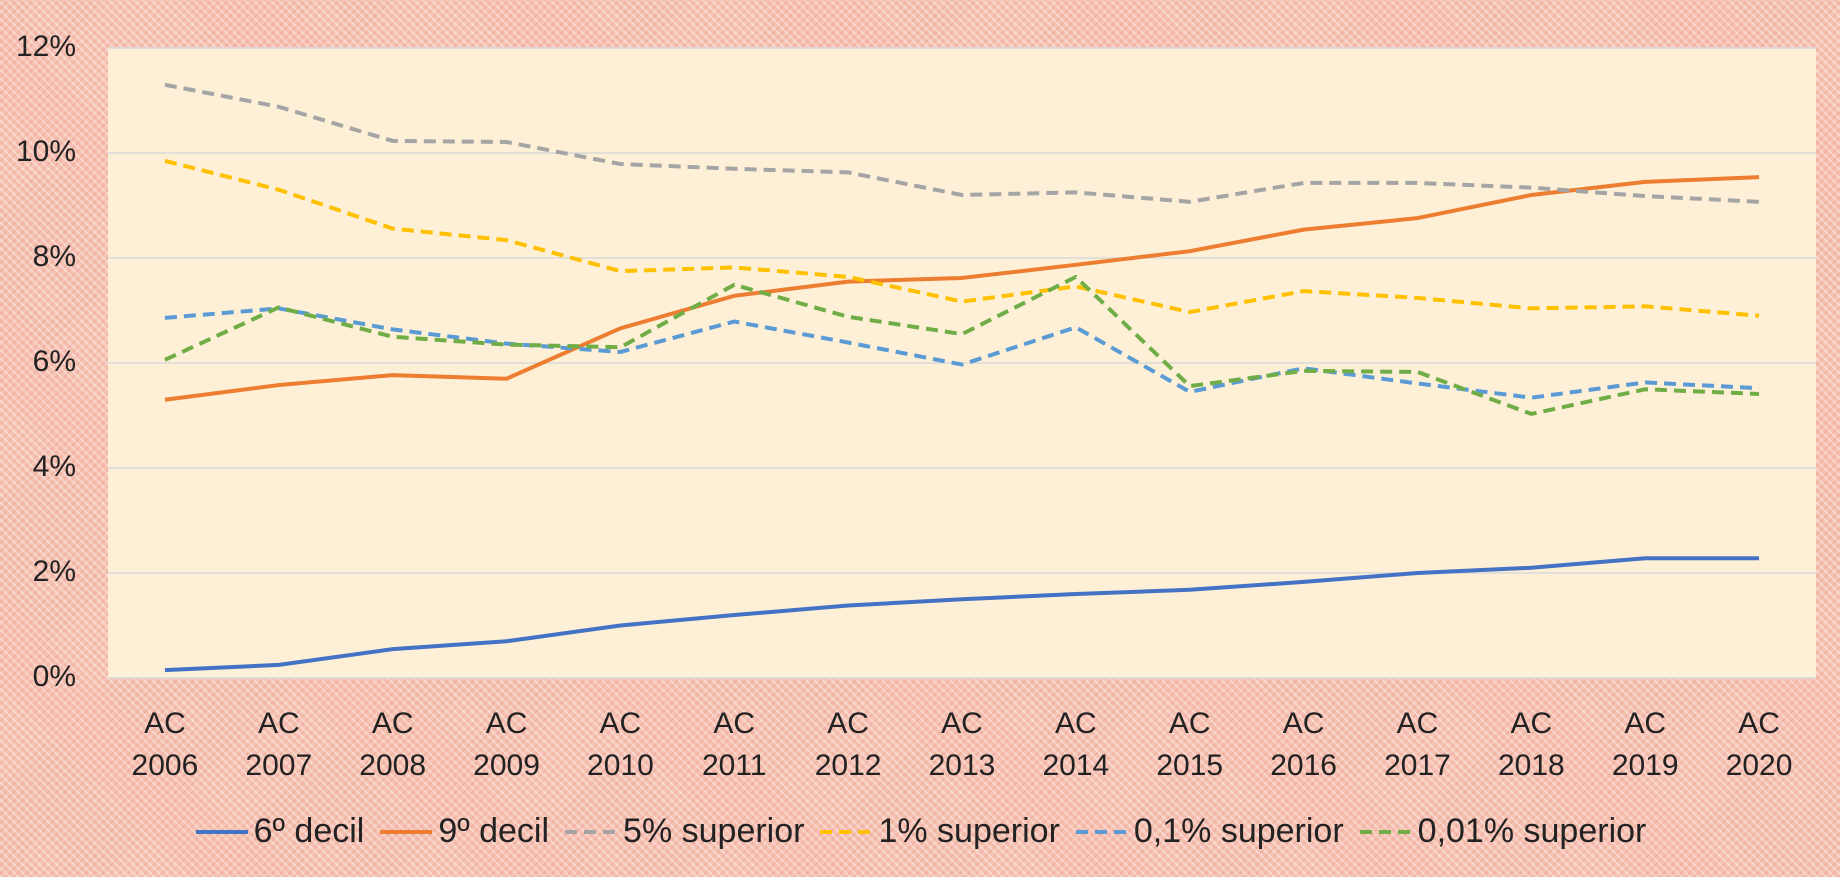 Image resolution: width=1840 pixels, height=877 pixels. What do you see at coordinates (1303, 744) in the screenshot?
I see `x-tick-label: AC 2016` at bounding box center [1303, 744].